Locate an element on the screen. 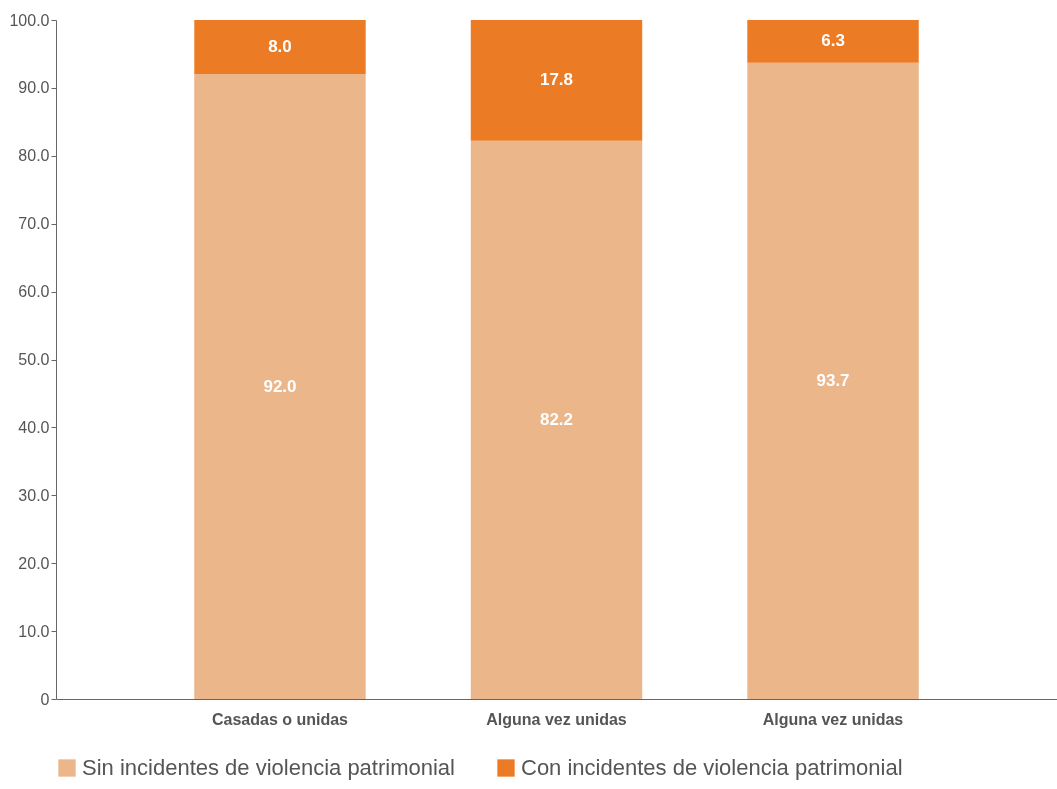 This screenshot has width=1057, height=789. y-tick-label: 90.0 is located at coordinates (34, 88).